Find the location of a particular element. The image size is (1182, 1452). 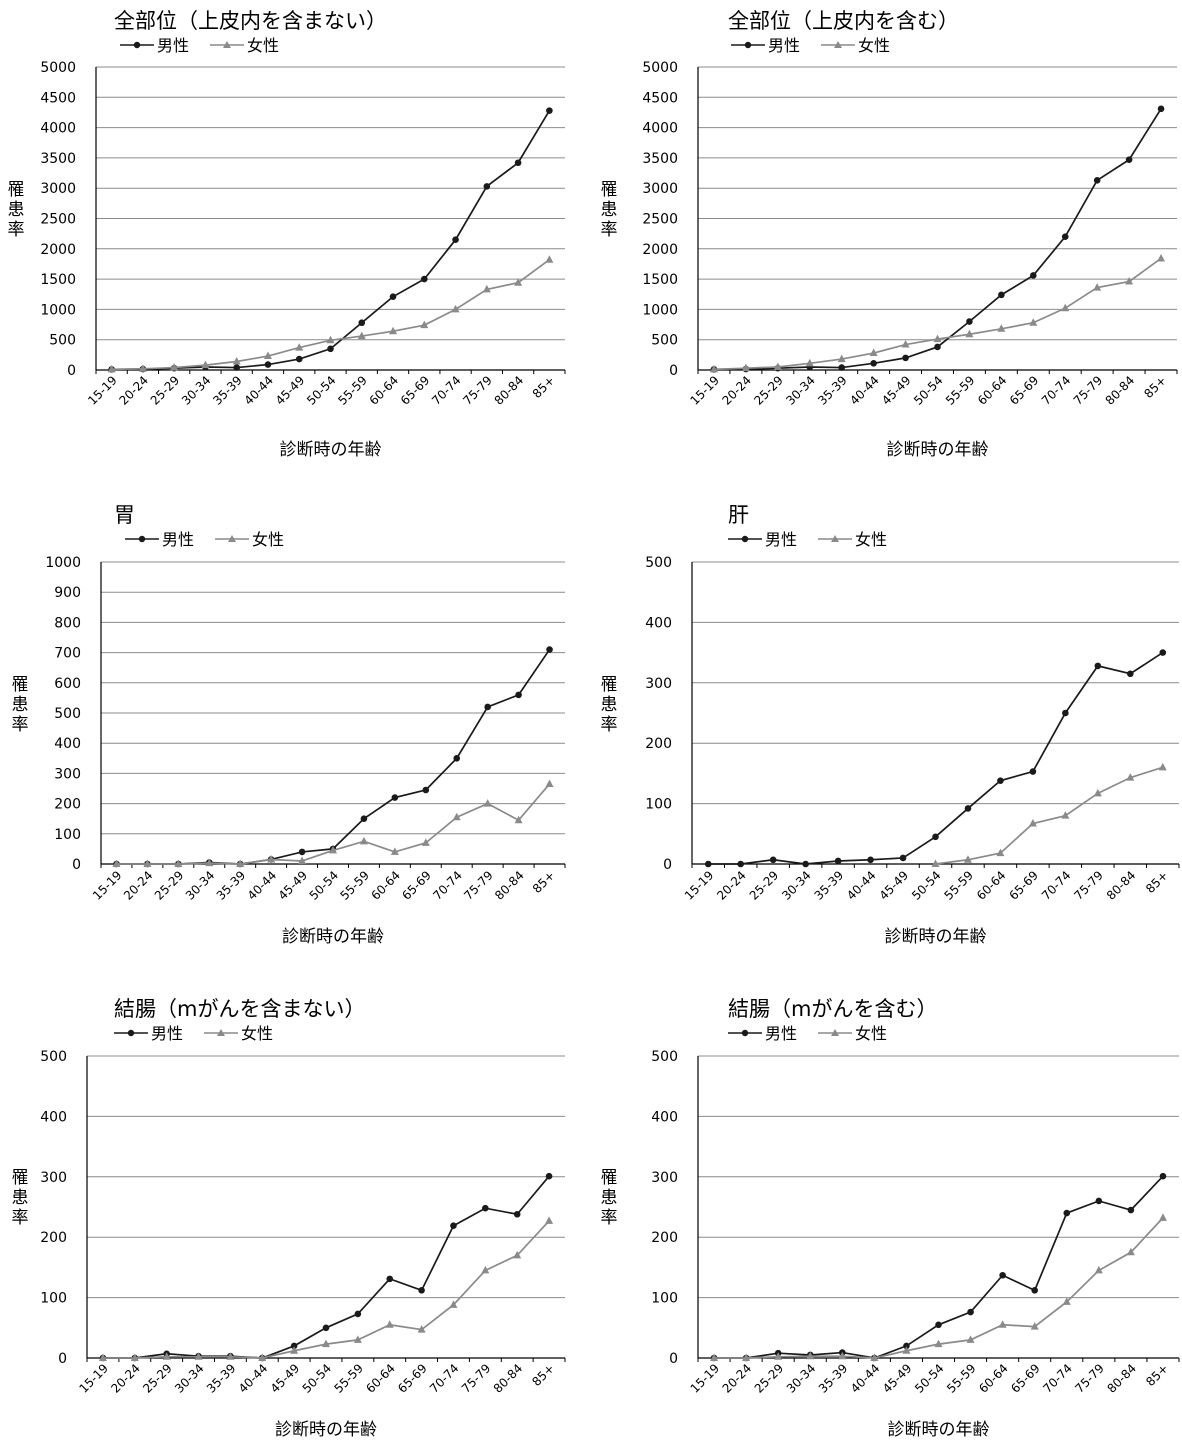

y-tick-label: 900 is located at coordinates (67, 593).